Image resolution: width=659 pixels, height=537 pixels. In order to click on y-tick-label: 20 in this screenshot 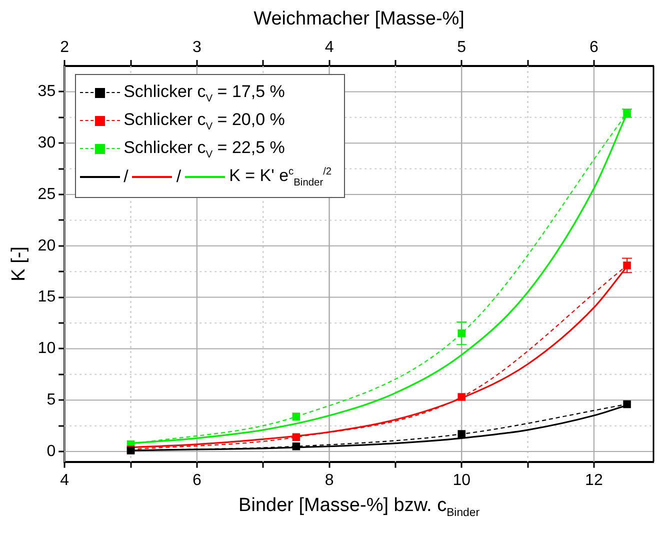, I will do `click(47, 245)`.